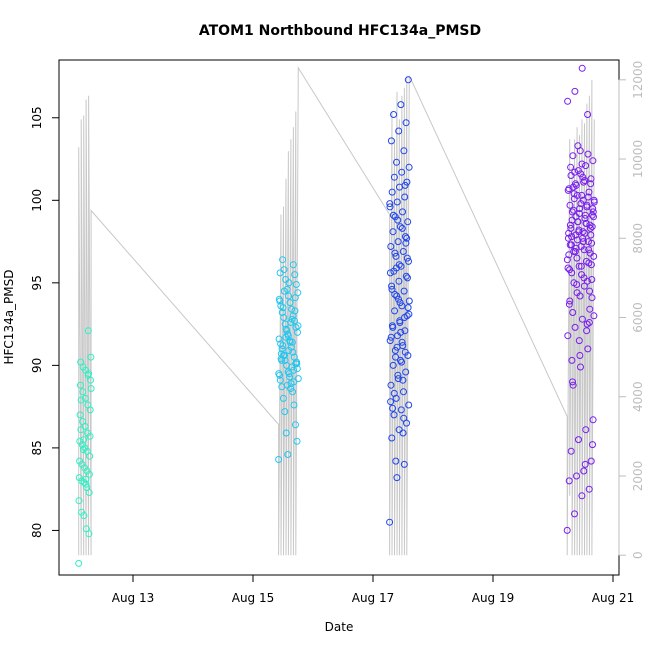 Image resolution: width=650 pixels, height=655 pixels. What do you see at coordinates (613, 598) in the screenshot?
I see `x-tick-label: Aug 21` at bounding box center [613, 598].